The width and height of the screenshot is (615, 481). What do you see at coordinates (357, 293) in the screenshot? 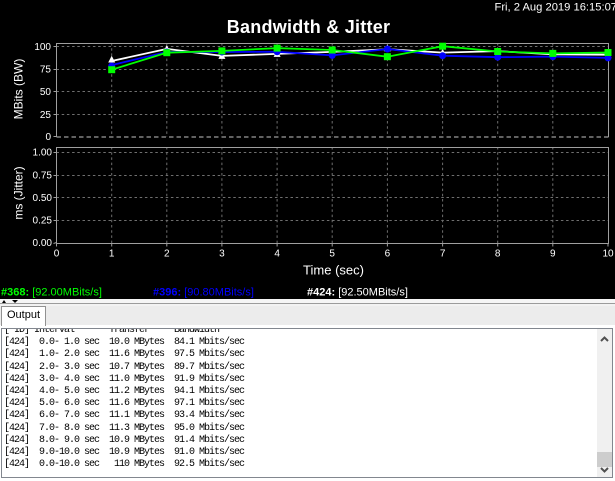
I see `svg-text: #424: [92.50MBits/s]` at bounding box center [357, 293].